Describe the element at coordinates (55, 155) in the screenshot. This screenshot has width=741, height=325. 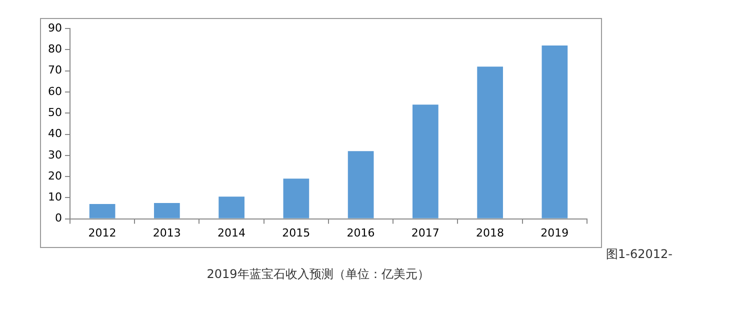
I see `y-tick-label: 30` at that location.